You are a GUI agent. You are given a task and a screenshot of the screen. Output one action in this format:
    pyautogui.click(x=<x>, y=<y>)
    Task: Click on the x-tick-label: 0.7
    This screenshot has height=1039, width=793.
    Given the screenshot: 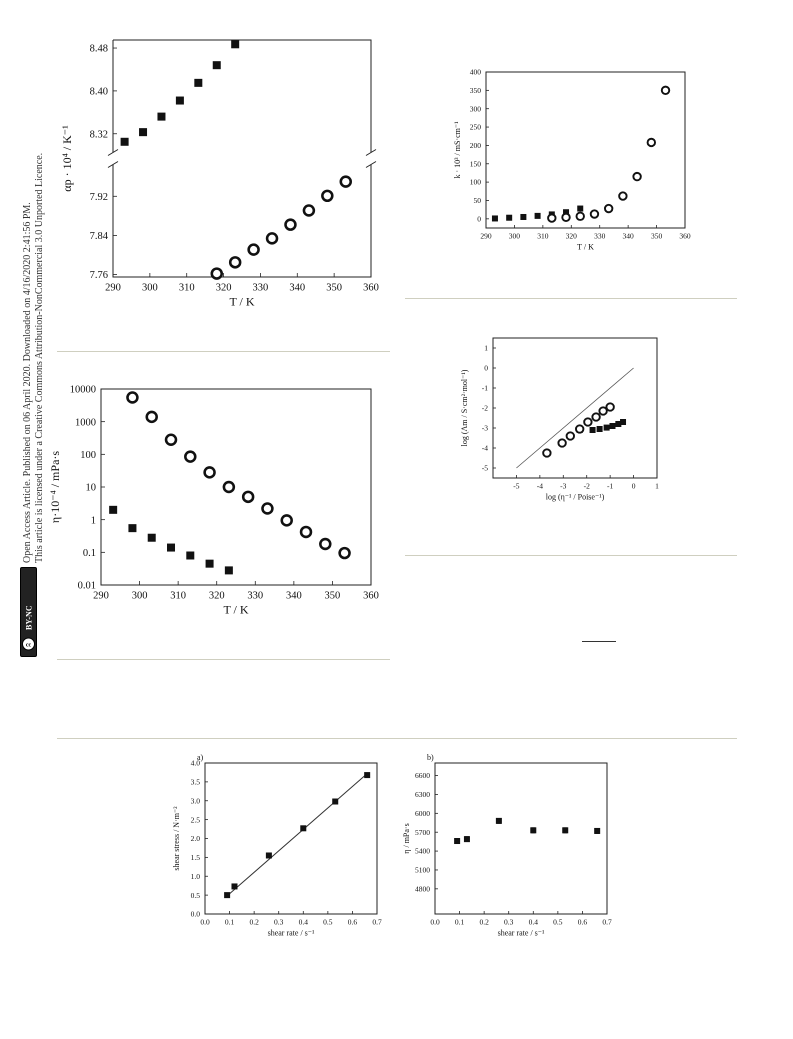 What is the action you would take?
    pyautogui.click(x=377, y=922)
    